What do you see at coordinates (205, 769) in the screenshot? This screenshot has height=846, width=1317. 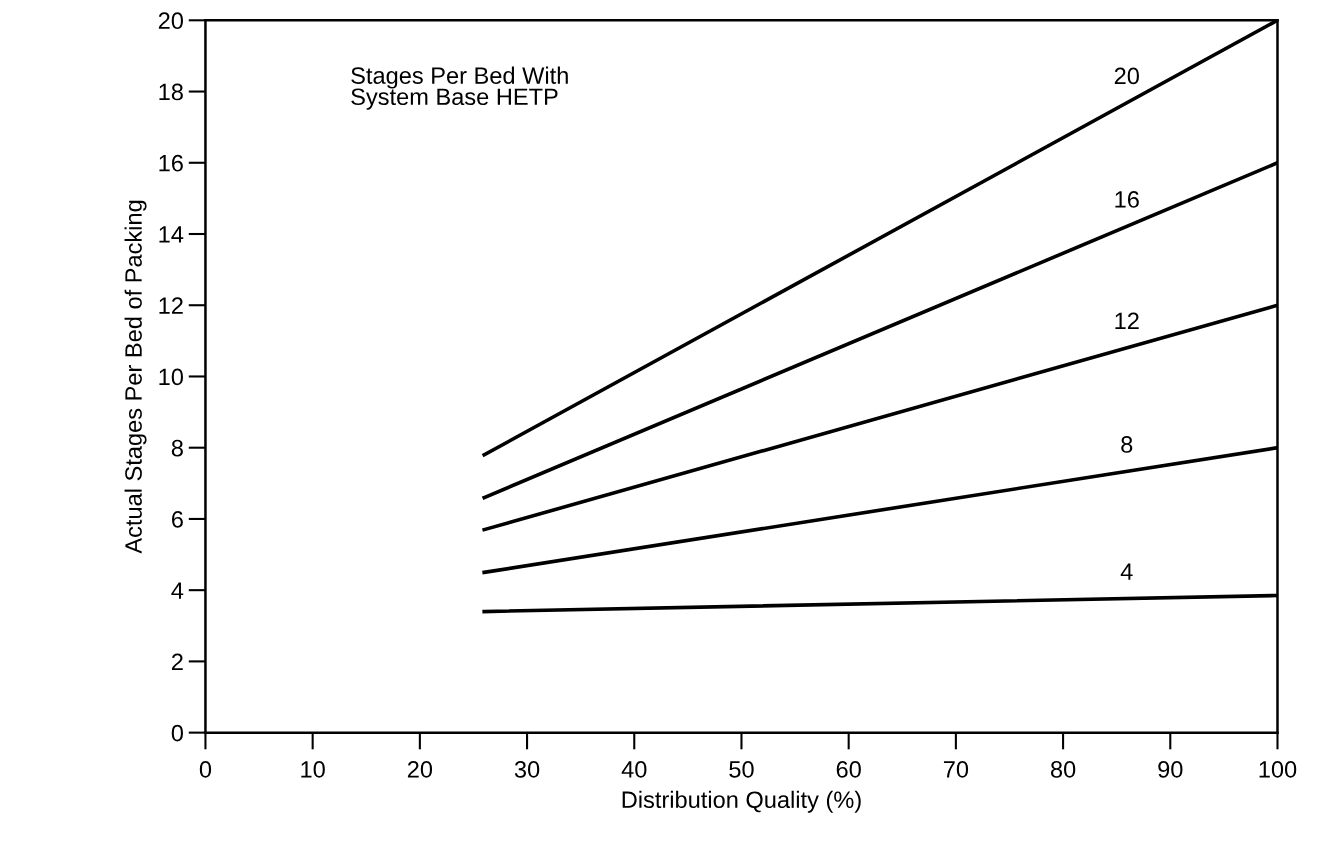 I see `x-tick-label: 0` at bounding box center [205, 769].